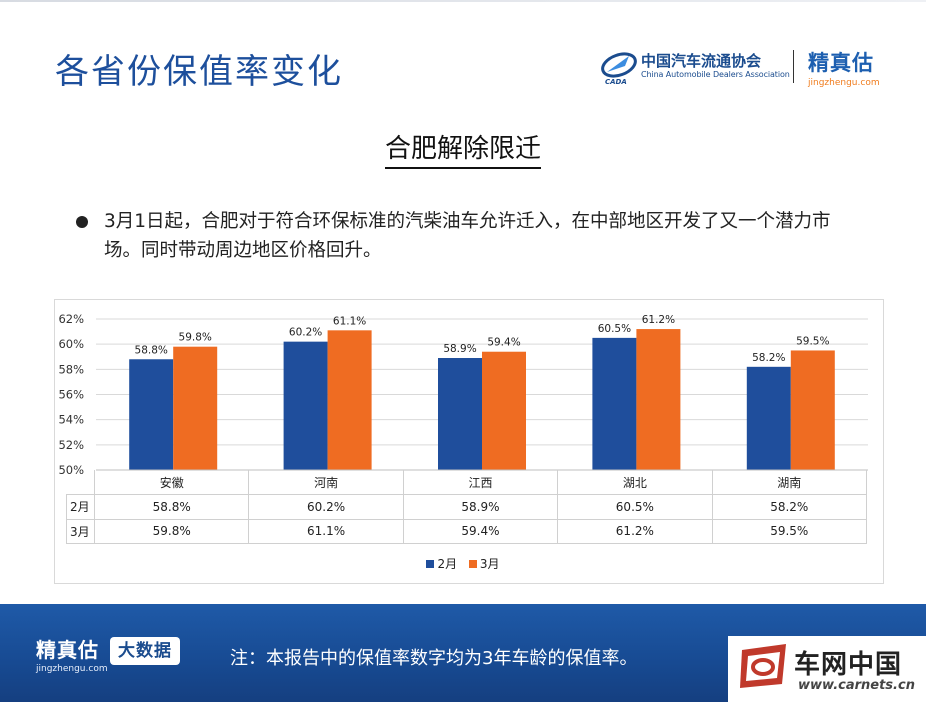 This screenshot has width=926, height=702. What do you see at coordinates (80, 531) in the screenshot?
I see `table-row-label: 3月` at bounding box center [80, 531].